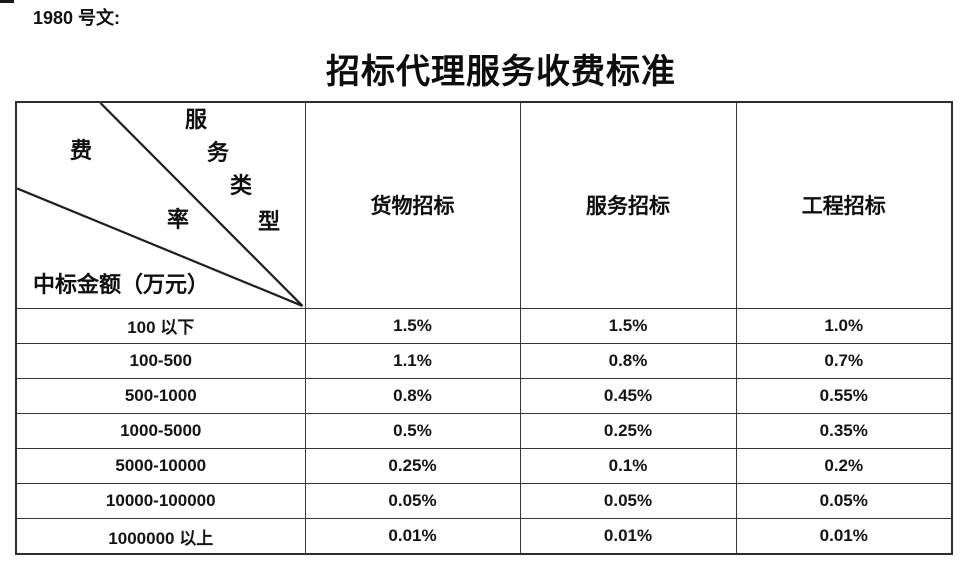 Image resolution: width=976 pixels, height=581 pixels. I want to click on diagonal-line-upper, so click(201, 205).